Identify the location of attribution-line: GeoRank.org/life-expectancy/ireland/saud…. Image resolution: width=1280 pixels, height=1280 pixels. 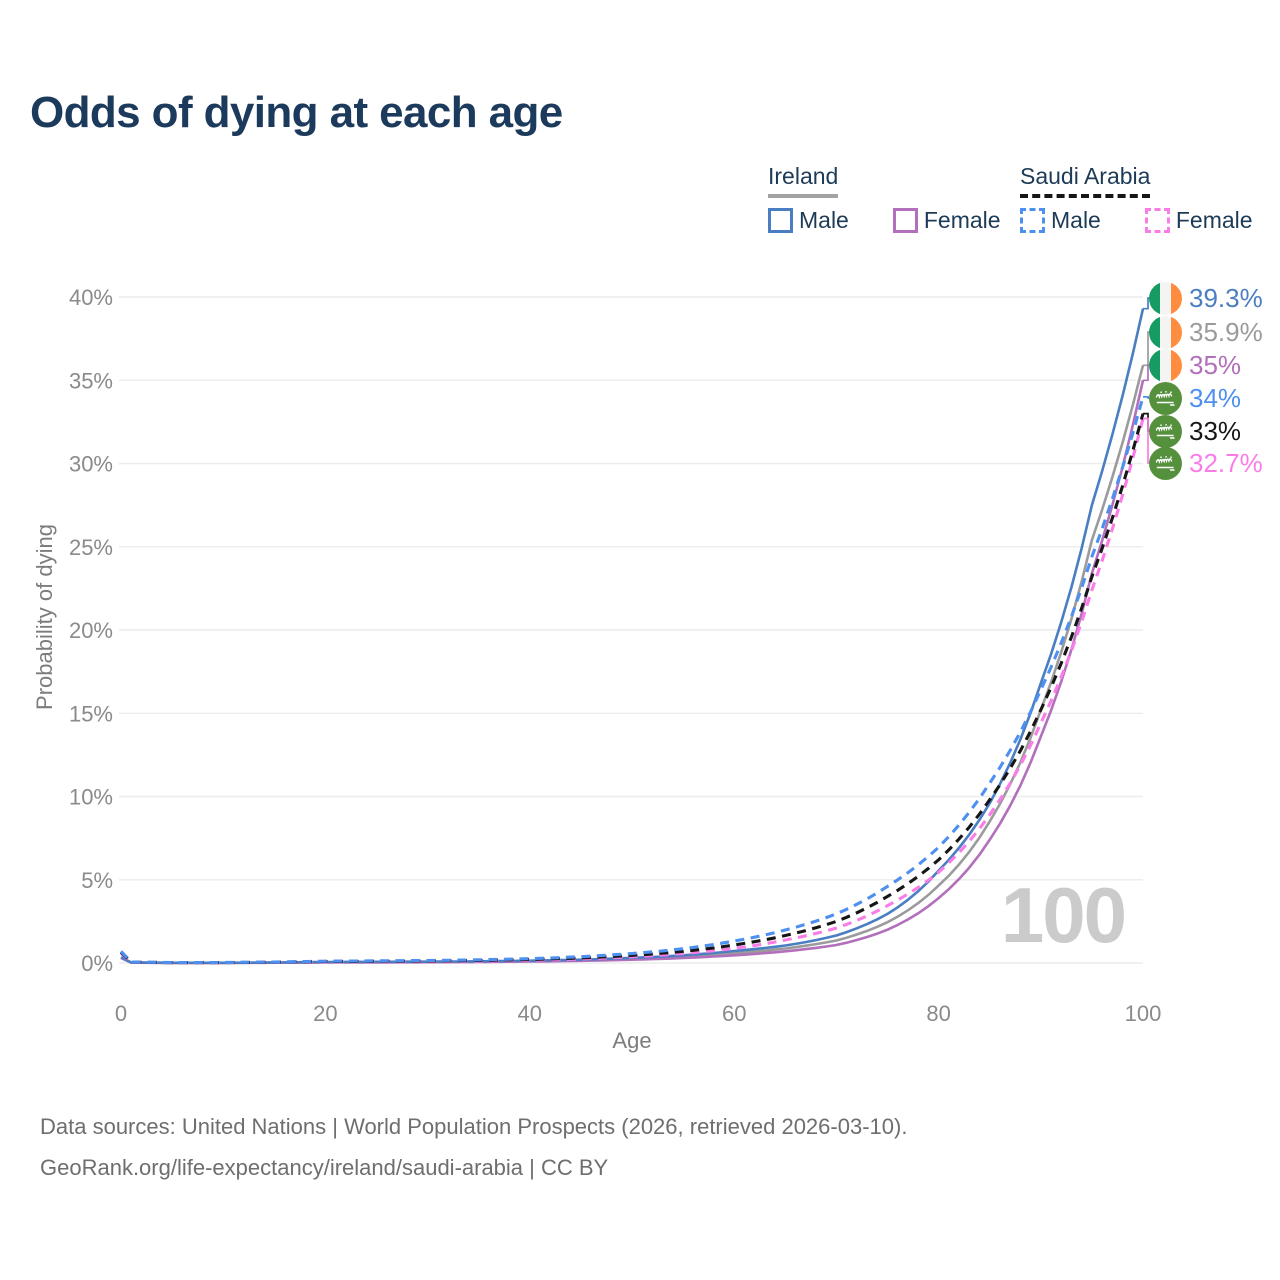
(324, 1167).